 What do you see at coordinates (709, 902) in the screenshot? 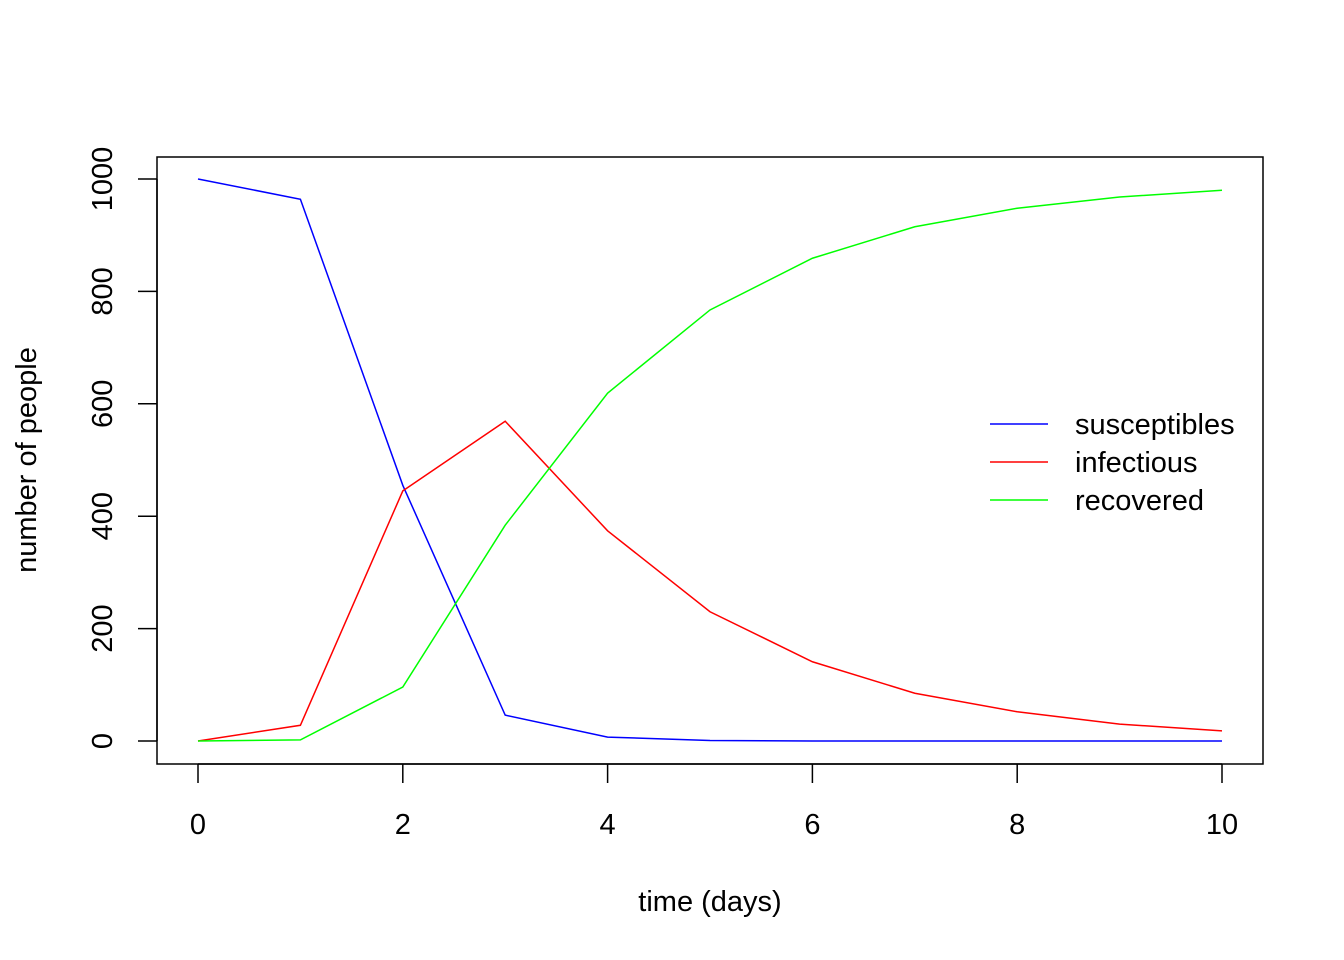
I see `x-axis-label: time (days)` at bounding box center [709, 902].